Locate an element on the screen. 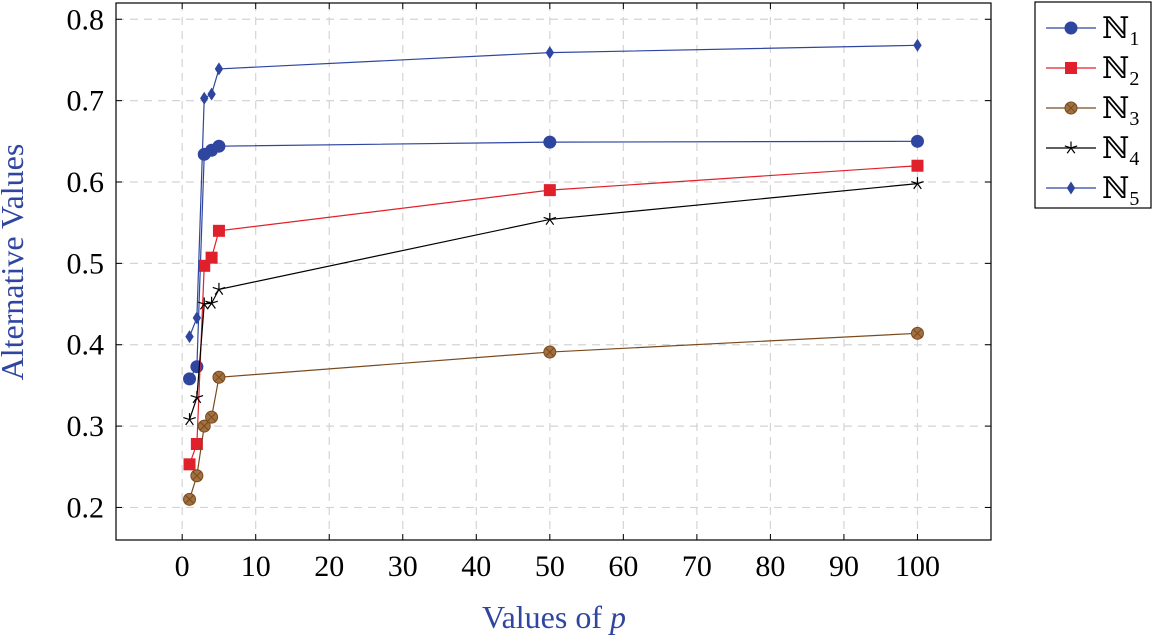 This screenshot has width=1156, height=639. x-tick-label: 0 is located at coordinates (182, 566).